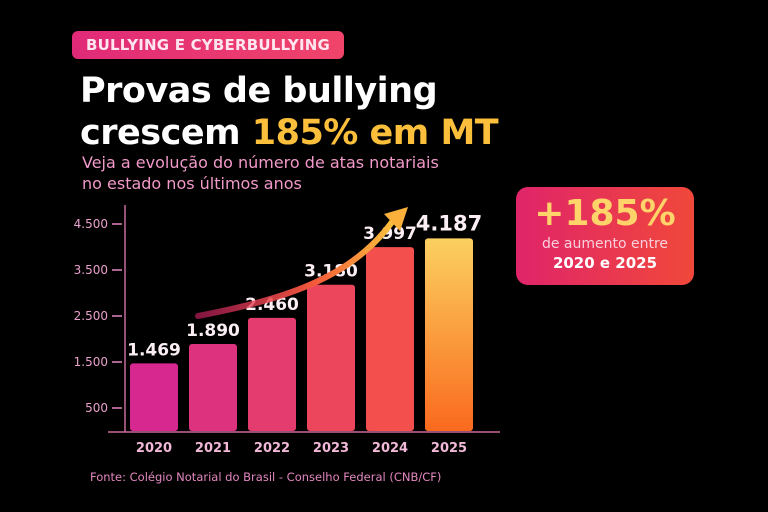  I want to click on y-tick-label: 500, so click(96, 408).